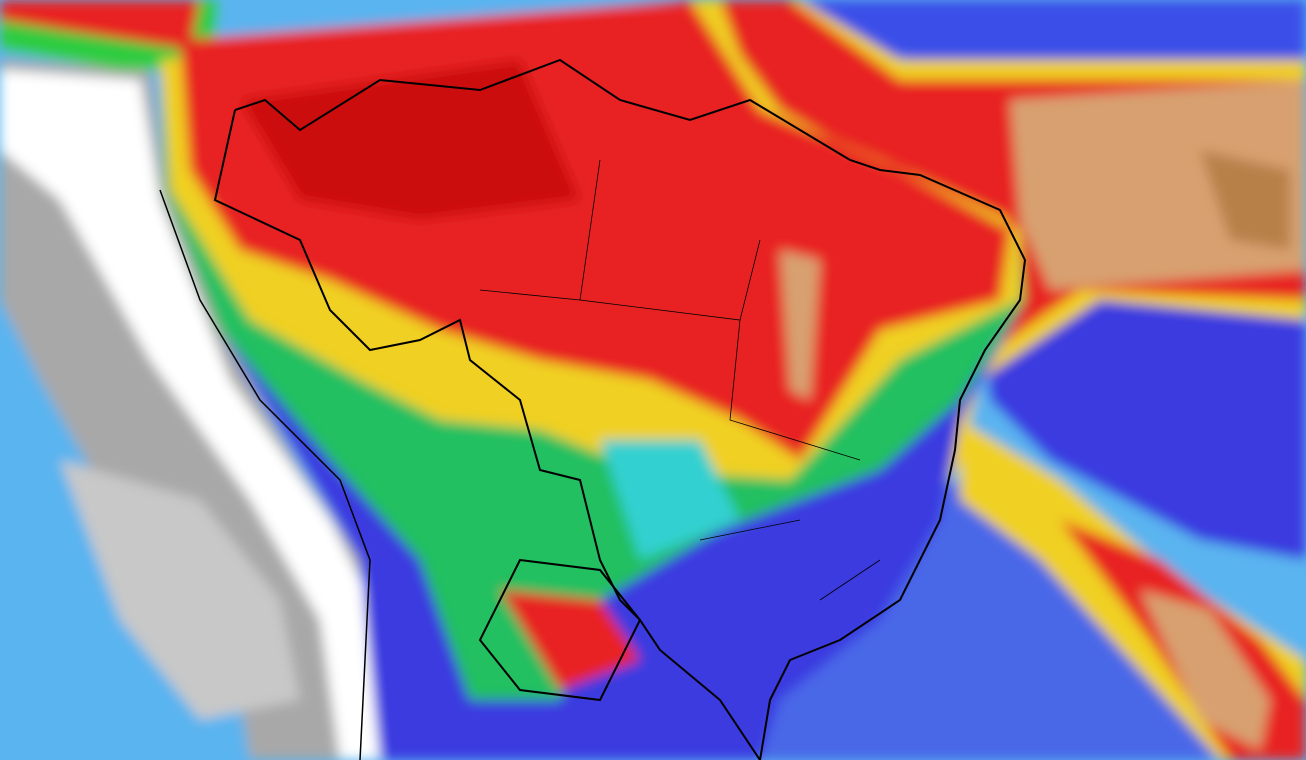 The height and width of the screenshot is (760, 1306). Describe the element at coordinates (800, 325) in the screenshot. I see `land-tan` at that location.